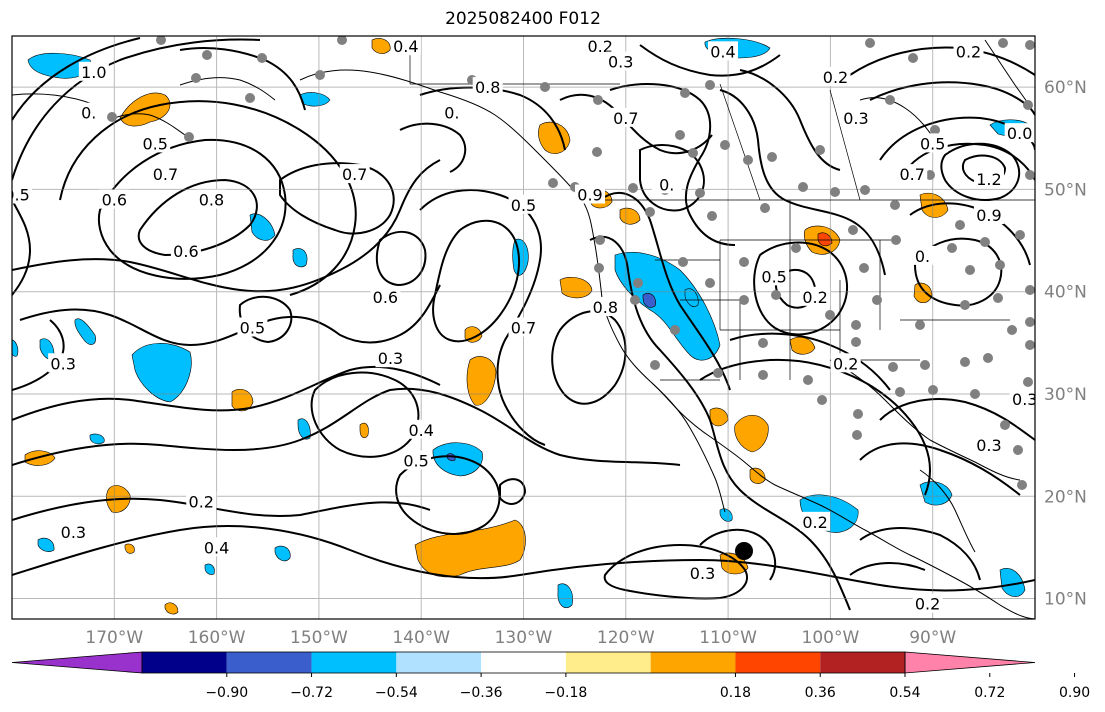 The height and width of the screenshot is (712, 1105). Describe the element at coordinates (421, 638) in the screenshot. I see `lon-tick-label: 140°W` at that location.